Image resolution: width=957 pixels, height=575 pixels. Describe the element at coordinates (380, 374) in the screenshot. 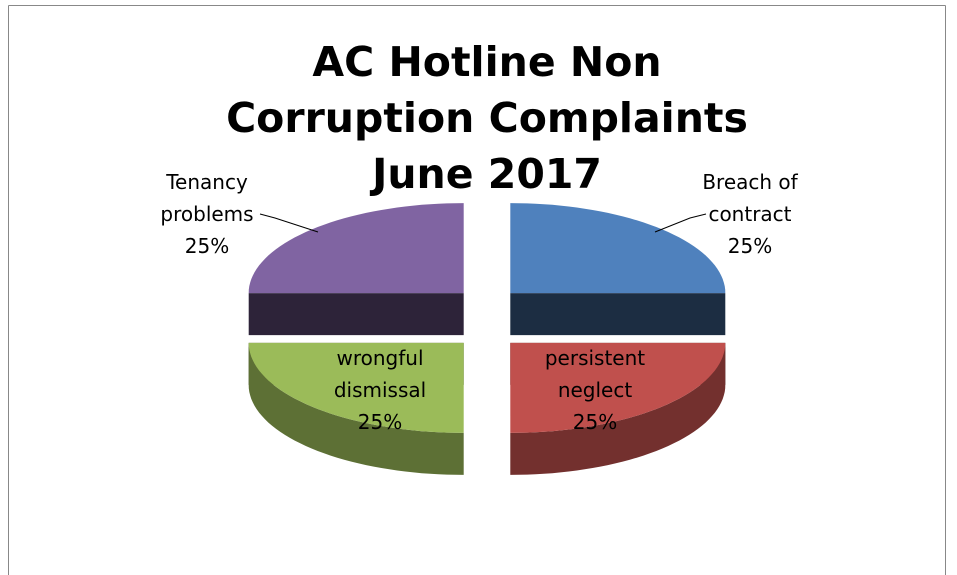

I see `slice-label: wrongful dismissal` at that location.